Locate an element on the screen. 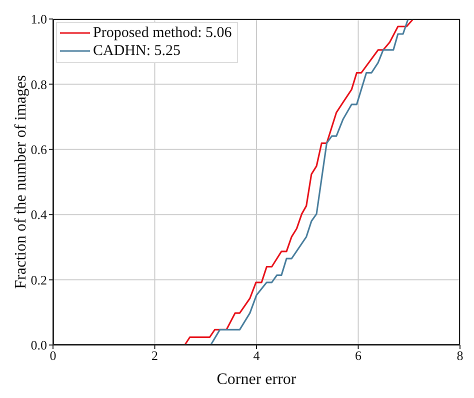 This screenshot has width=474, height=398. y-tick-label: 0.0 is located at coordinates (38, 345).